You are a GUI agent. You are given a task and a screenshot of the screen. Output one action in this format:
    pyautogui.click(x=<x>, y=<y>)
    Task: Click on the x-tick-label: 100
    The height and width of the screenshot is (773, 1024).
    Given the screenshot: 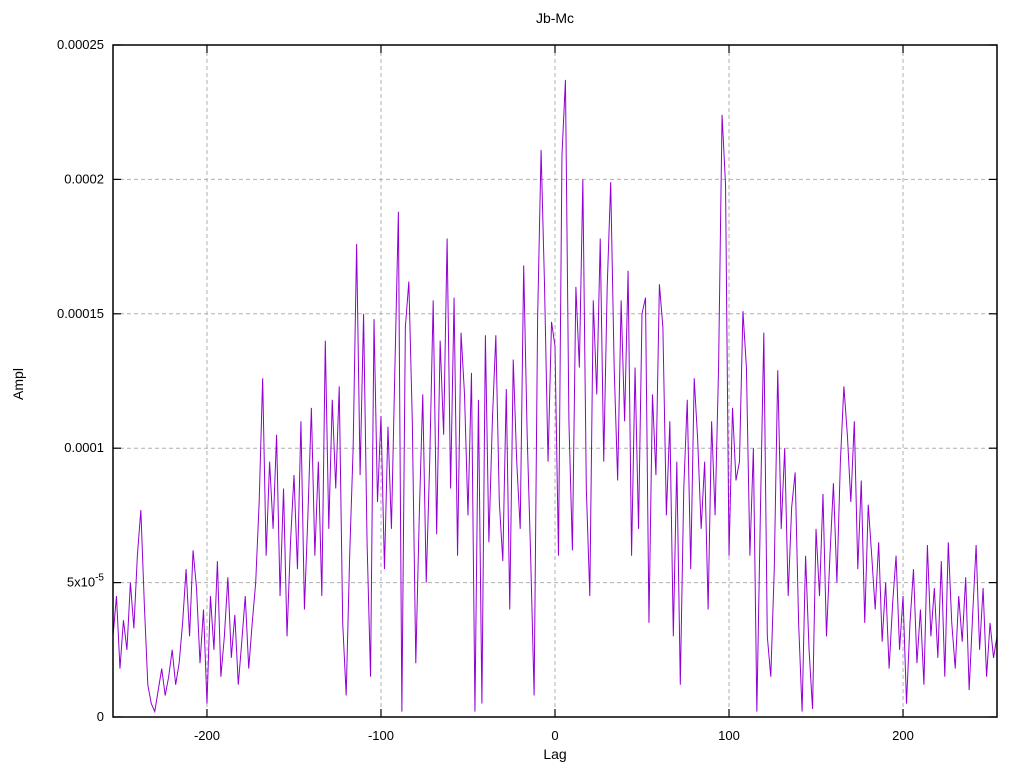 What is the action you would take?
    pyautogui.click(x=729, y=735)
    